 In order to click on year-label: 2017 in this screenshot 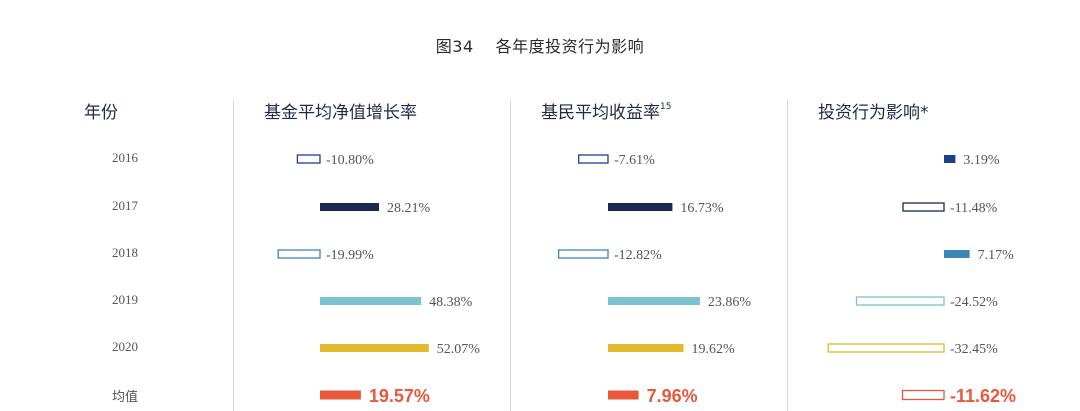, I will do `click(125, 205)`.